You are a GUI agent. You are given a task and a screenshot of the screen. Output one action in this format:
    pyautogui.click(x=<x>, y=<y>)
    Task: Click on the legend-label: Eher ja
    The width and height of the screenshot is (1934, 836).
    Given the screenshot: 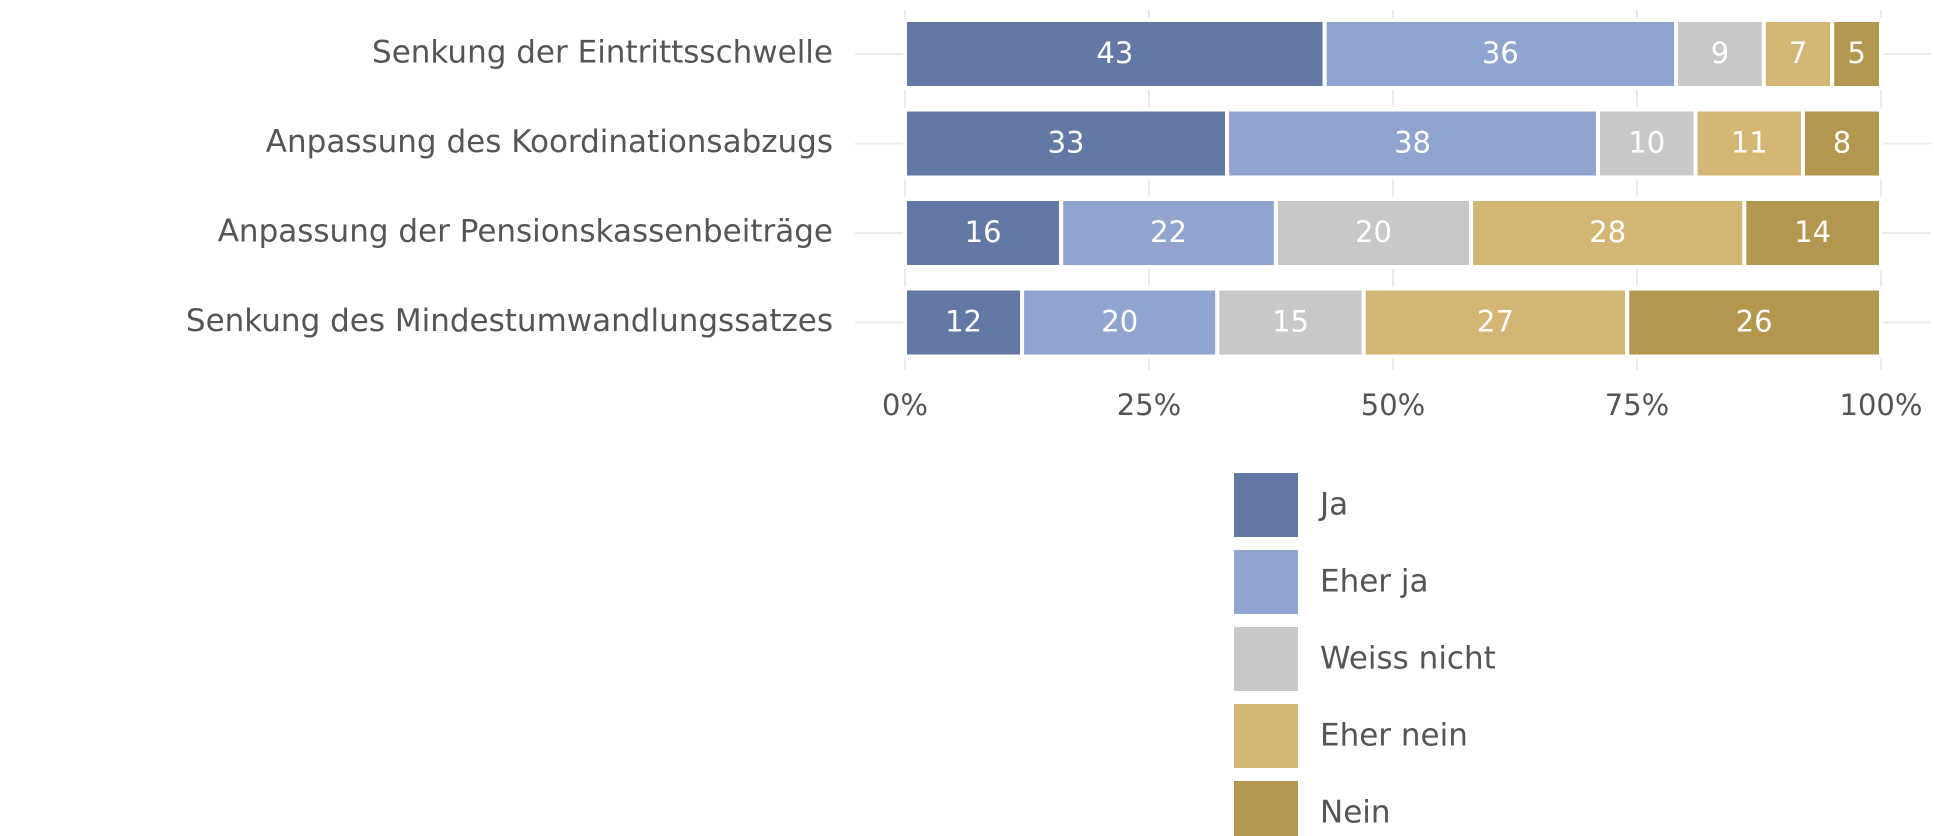 What is the action you would take?
    pyautogui.click(x=1374, y=582)
    